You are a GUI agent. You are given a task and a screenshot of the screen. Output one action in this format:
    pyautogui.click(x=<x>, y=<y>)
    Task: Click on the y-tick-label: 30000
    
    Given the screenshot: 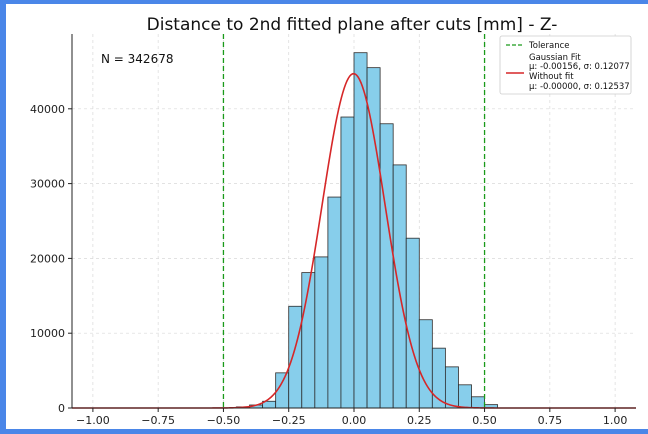 What is the action you would take?
    pyautogui.click(x=47, y=184)
    